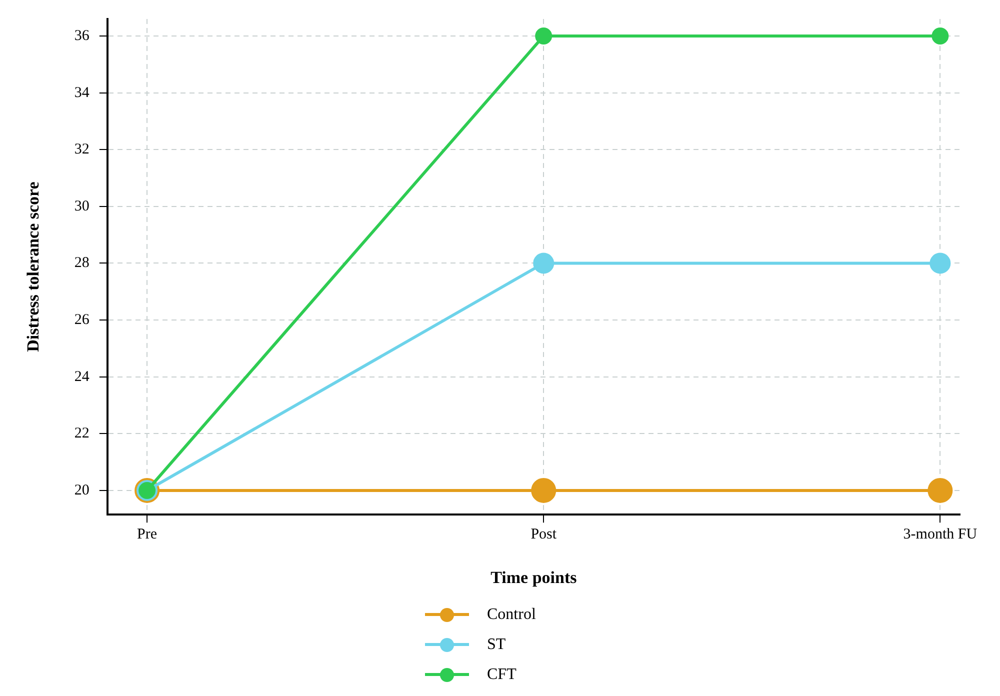 The width and height of the screenshot is (1000, 696). What do you see at coordinates (82, 150) in the screenshot?
I see `y-tick-label: 32` at bounding box center [82, 150].